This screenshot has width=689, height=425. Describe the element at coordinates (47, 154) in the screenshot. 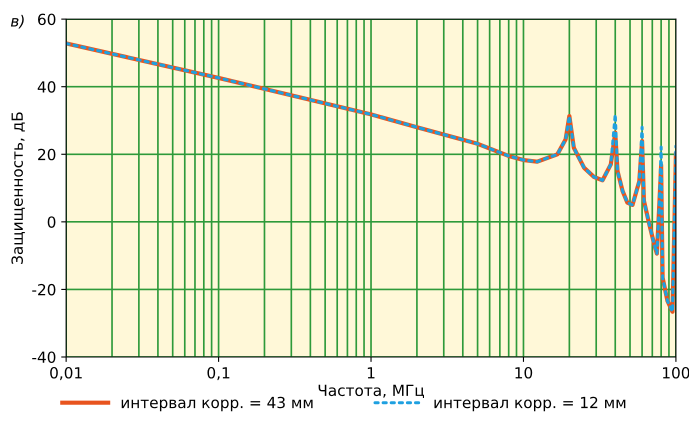

I see `y-tick-label: 20` at that location.